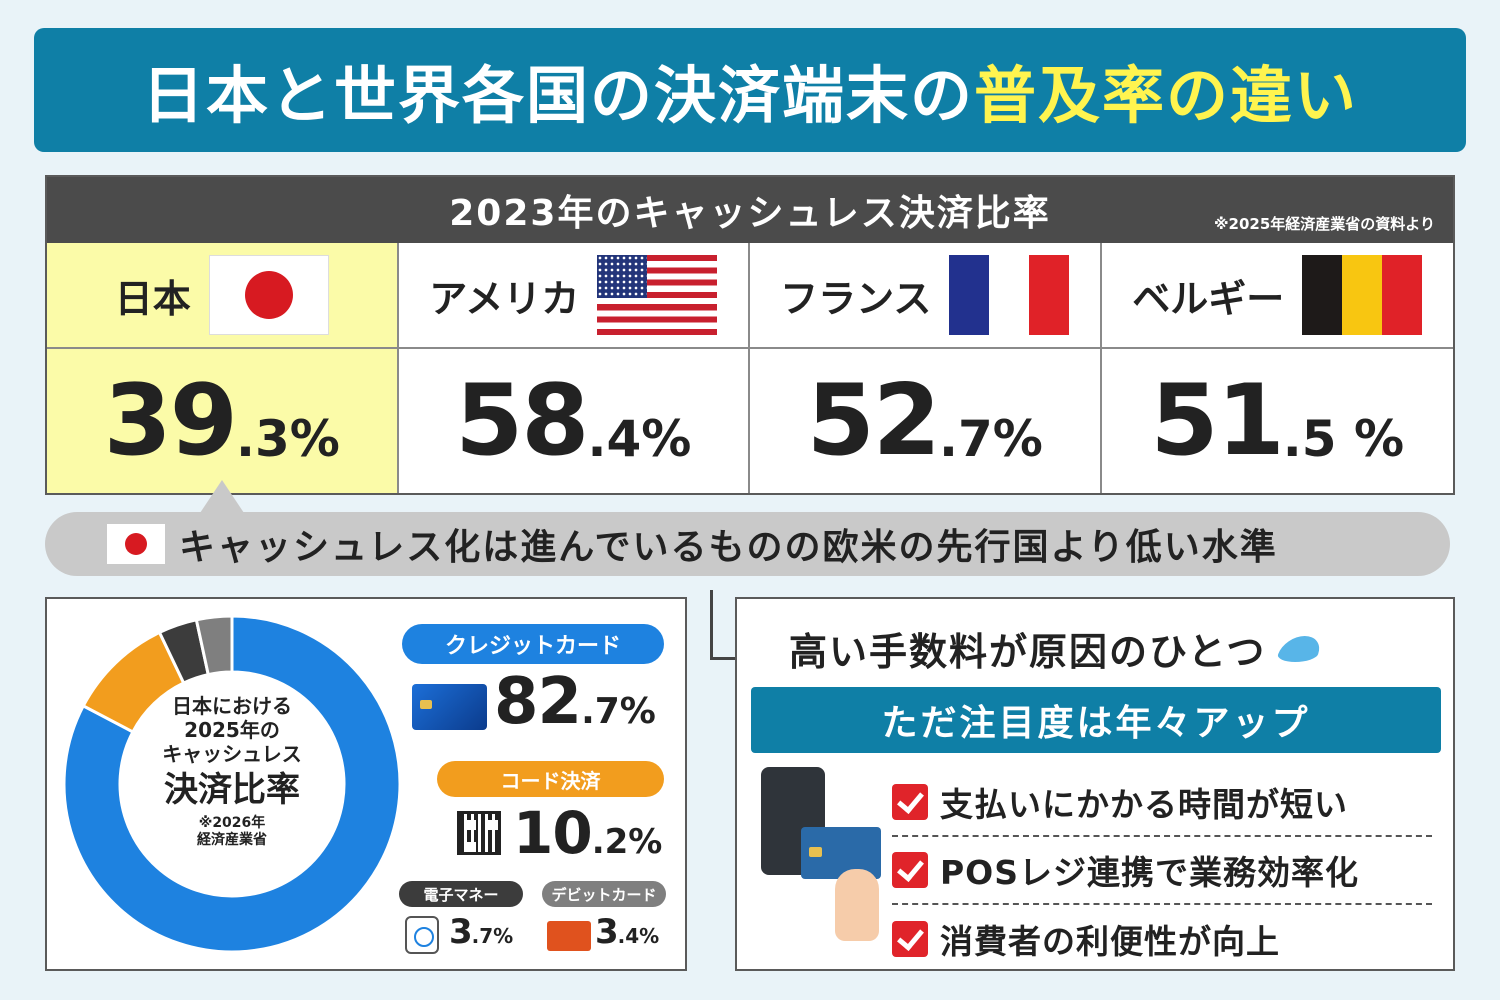  Describe the element at coordinates (1208, 298) in the screenshot. I see `country-name: ベルギー` at that location.